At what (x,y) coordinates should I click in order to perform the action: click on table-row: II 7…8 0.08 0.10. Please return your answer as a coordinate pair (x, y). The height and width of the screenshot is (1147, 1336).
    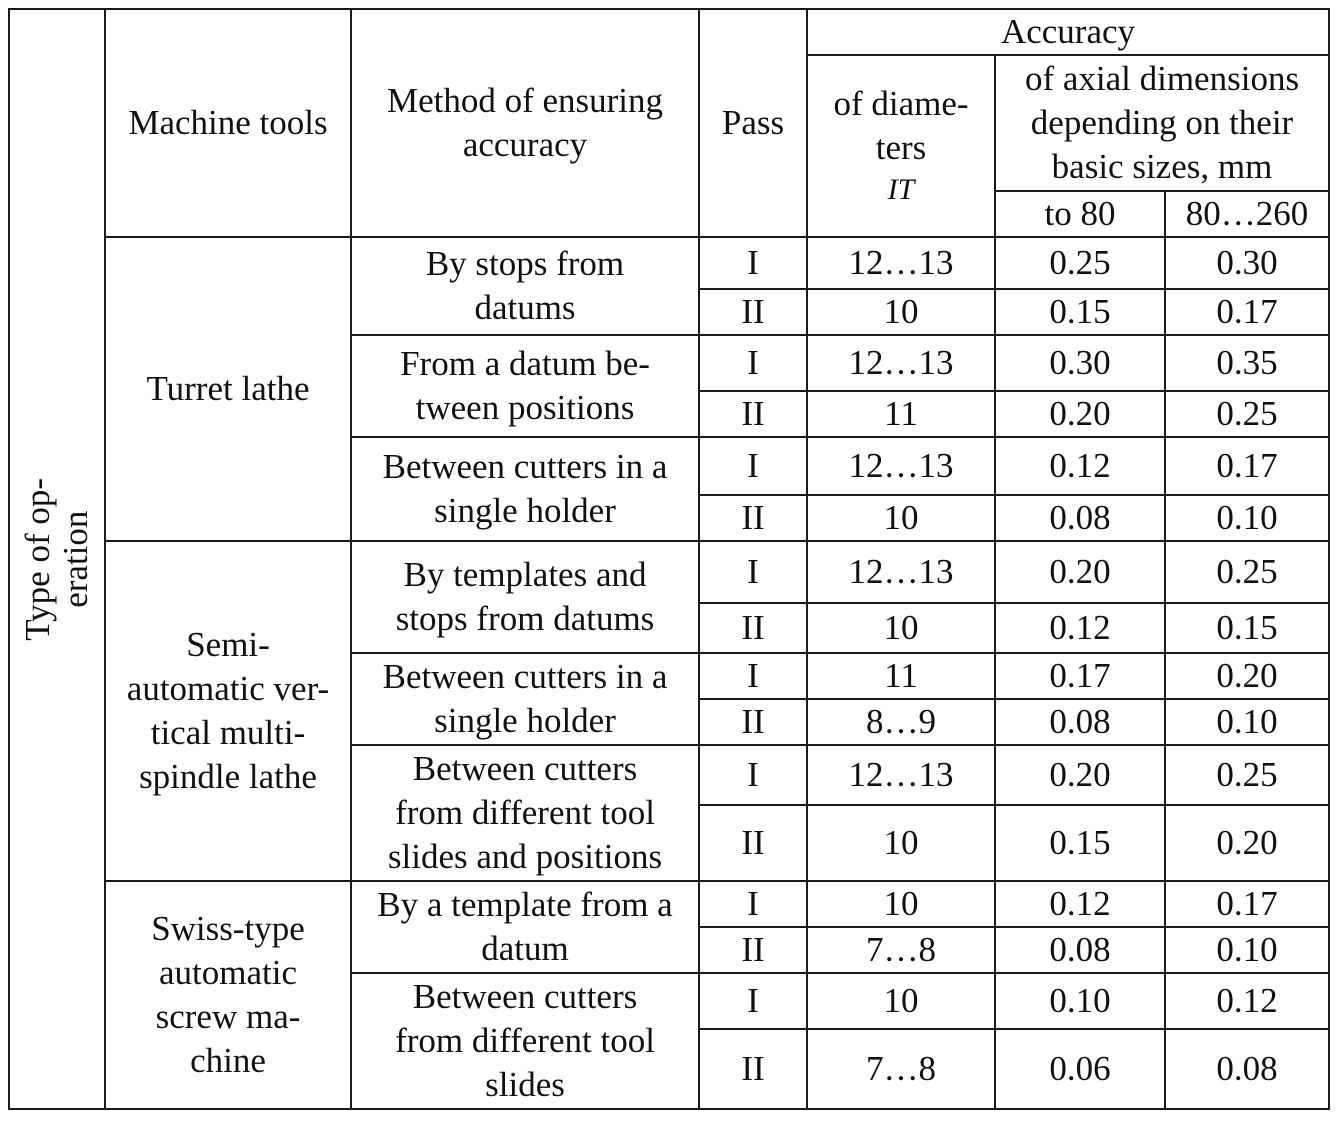
    Looking at the image, I should click on (669, 950).